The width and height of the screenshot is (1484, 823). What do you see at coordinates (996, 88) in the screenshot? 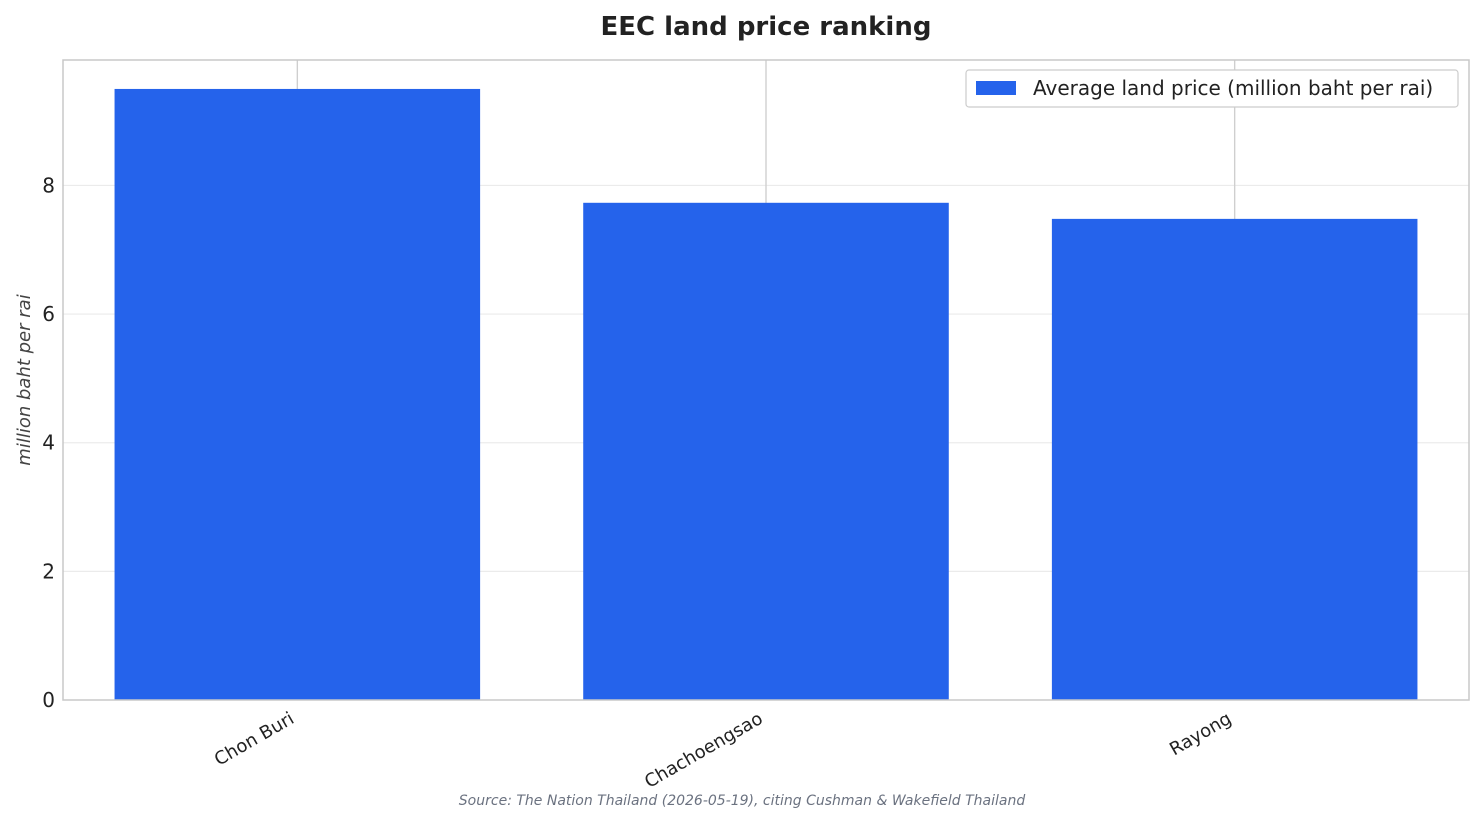
I see `legend-swatch` at bounding box center [996, 88].